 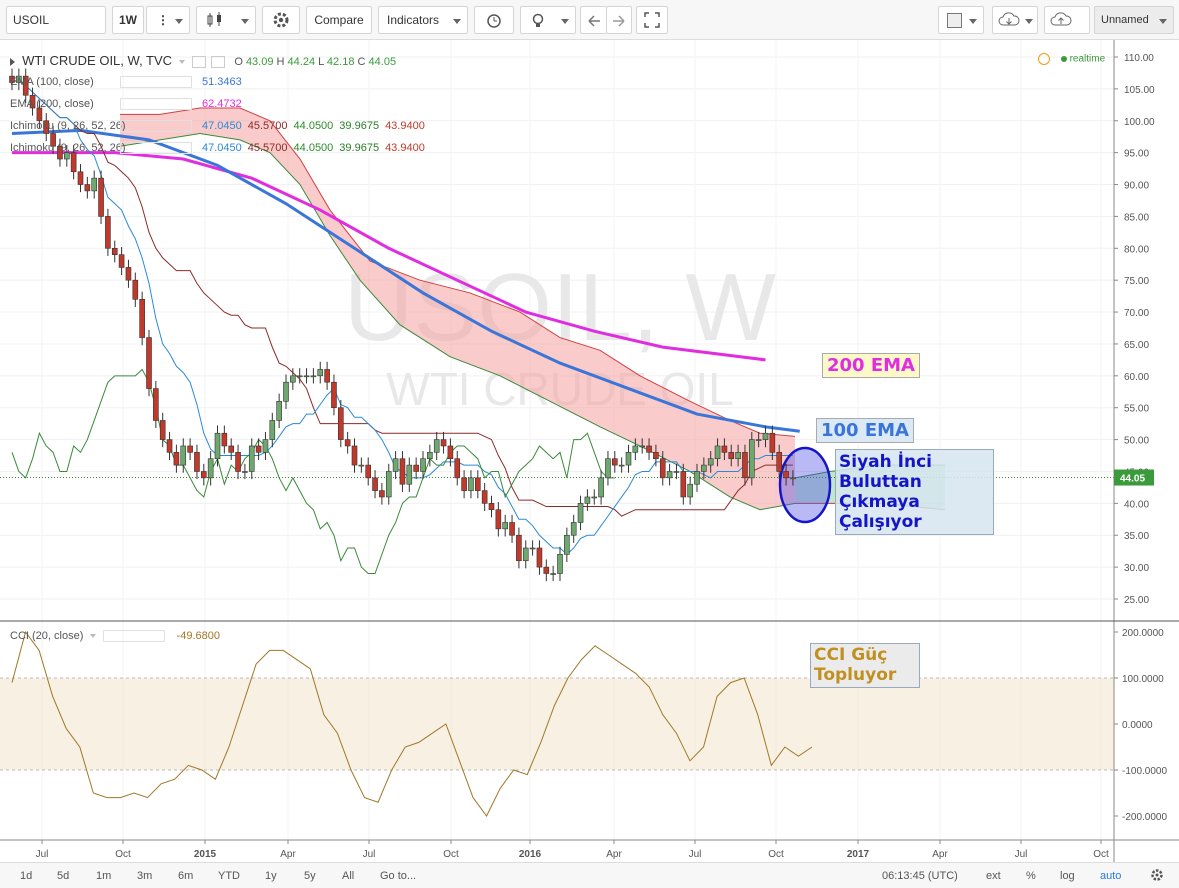 I want to click on lightbulb-icon, so click(x=538, y=20).